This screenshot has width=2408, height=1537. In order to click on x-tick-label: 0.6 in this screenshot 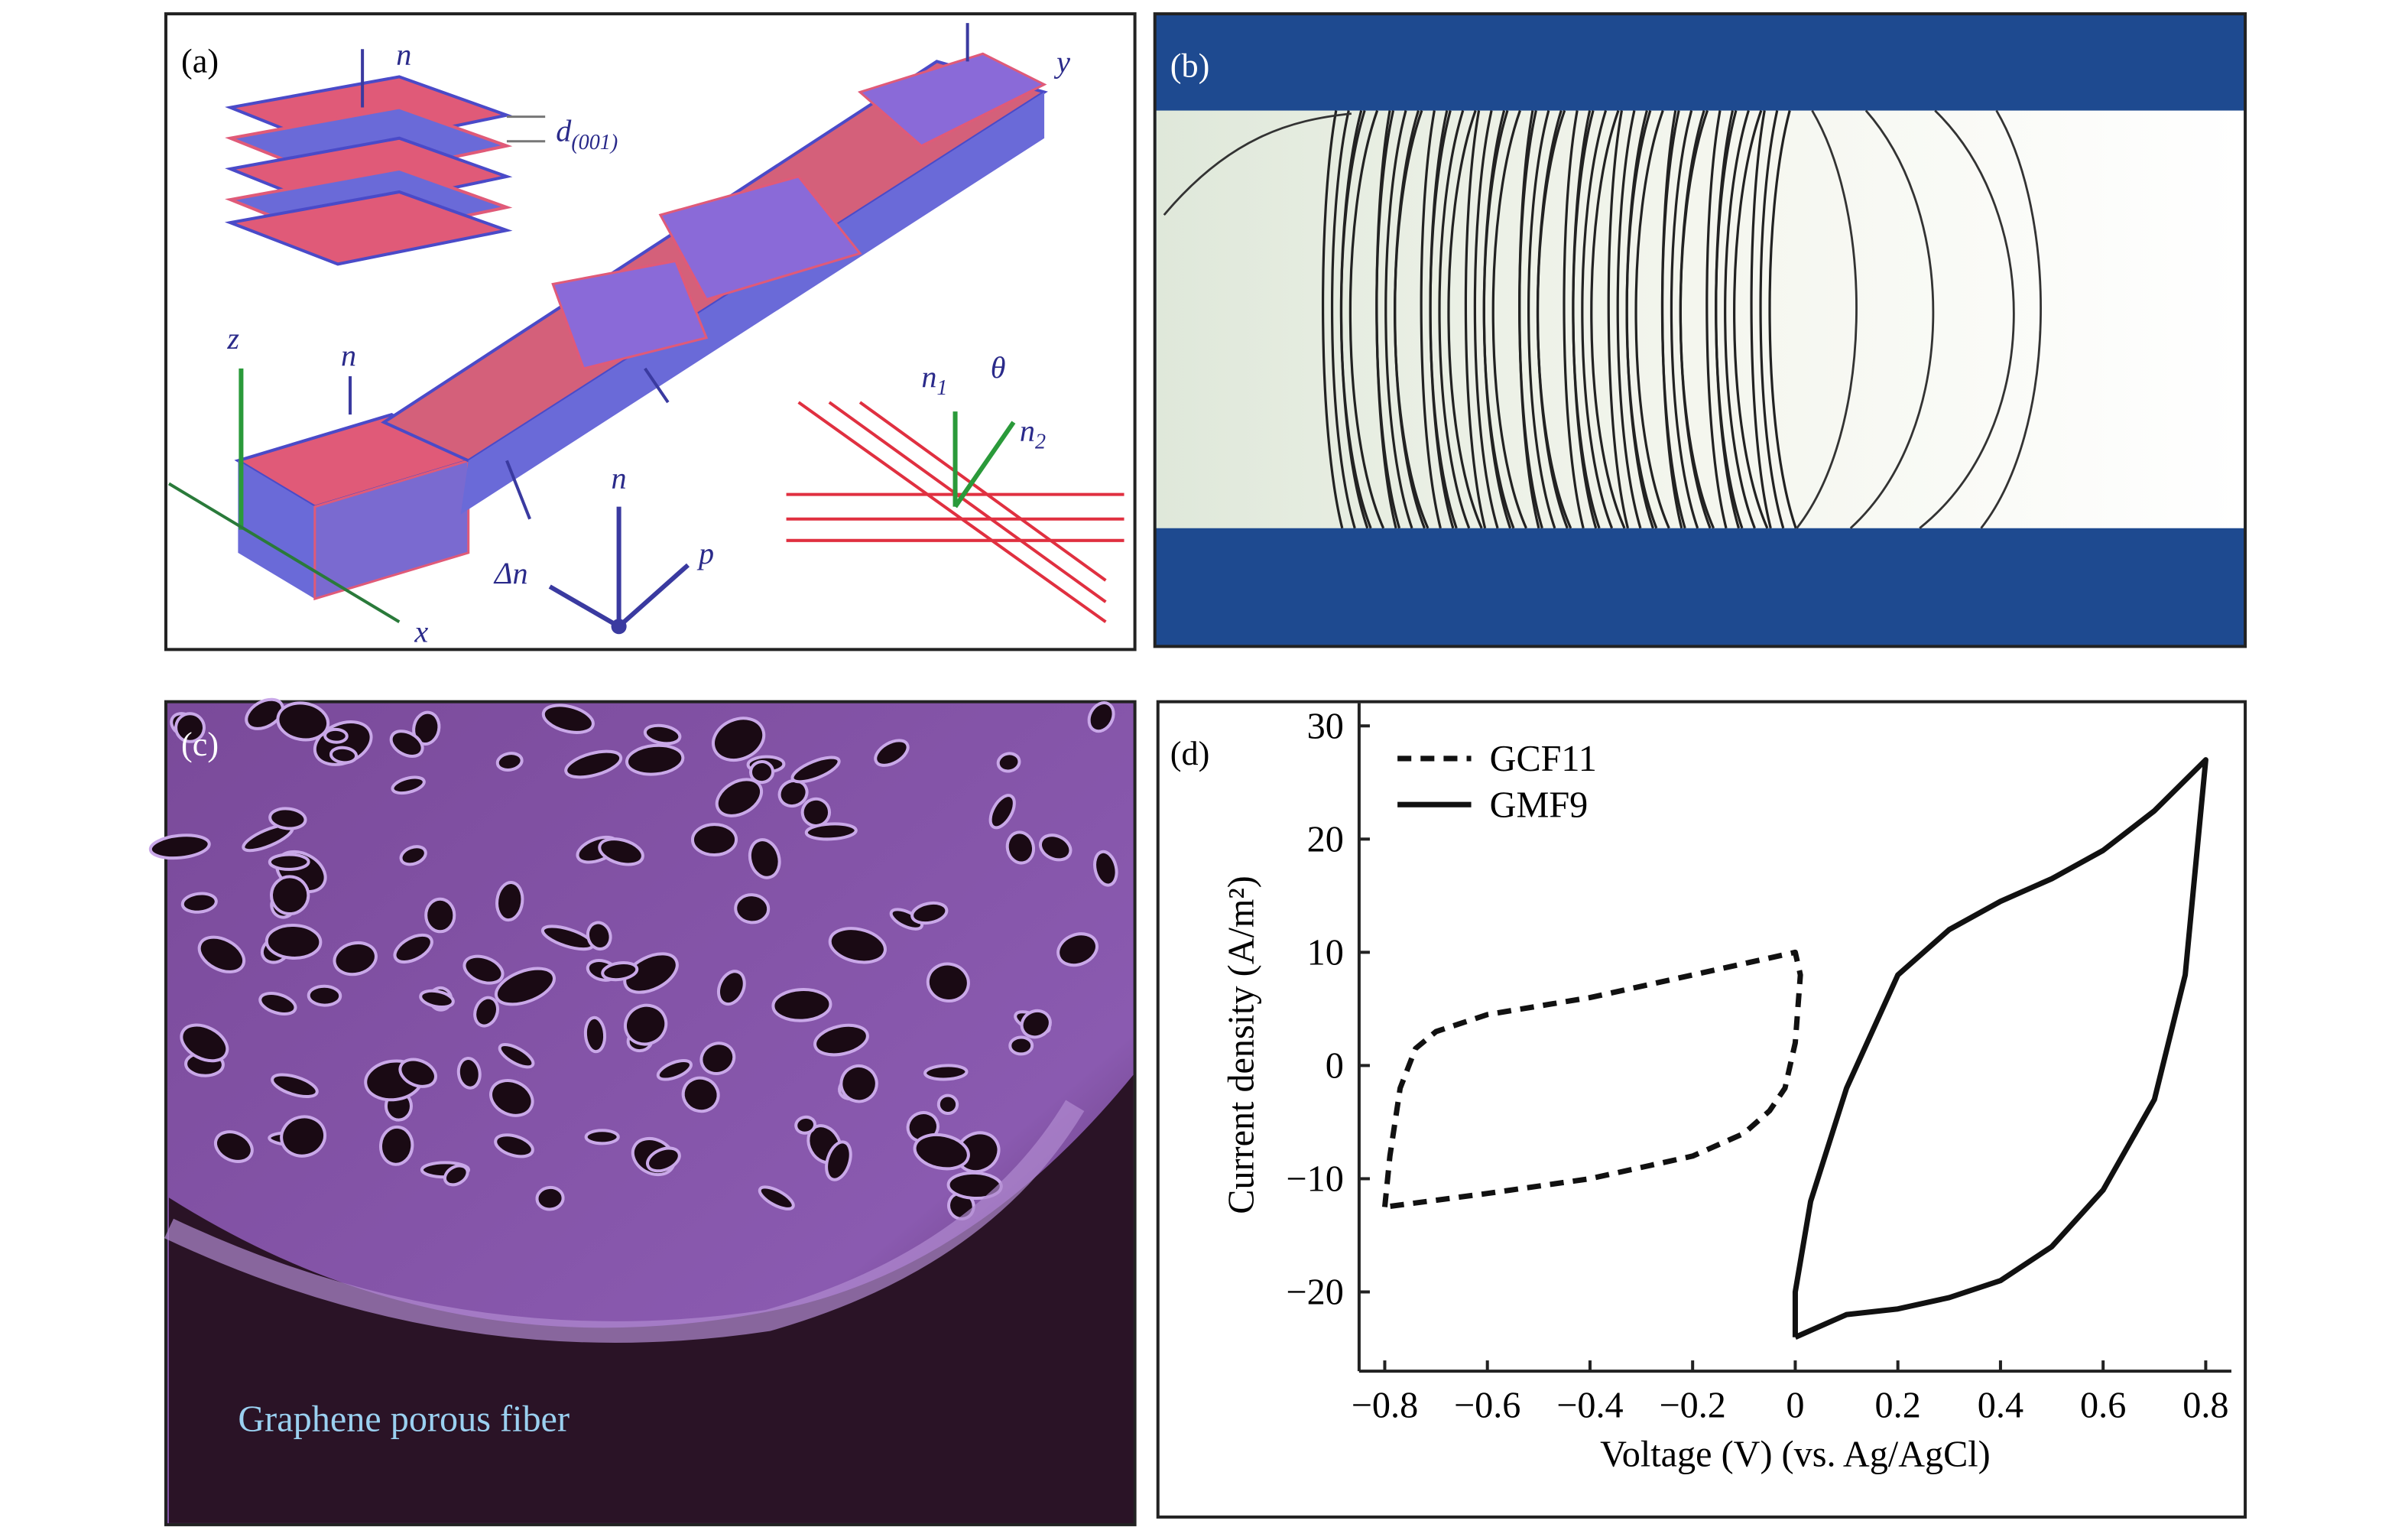, I will do `click(2103, 1405)`.